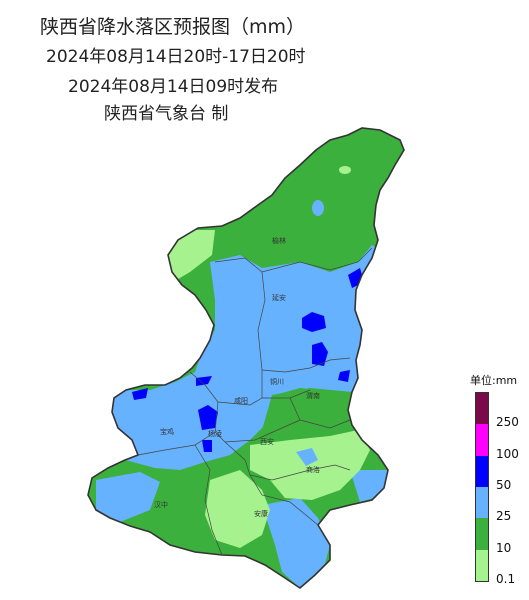 This screenshot has width=529, height=600. What do you see at coordinates (190, 257) in the screenshot?
I see `zone-0.1-10-northwest` at bounding box center [190, 257].